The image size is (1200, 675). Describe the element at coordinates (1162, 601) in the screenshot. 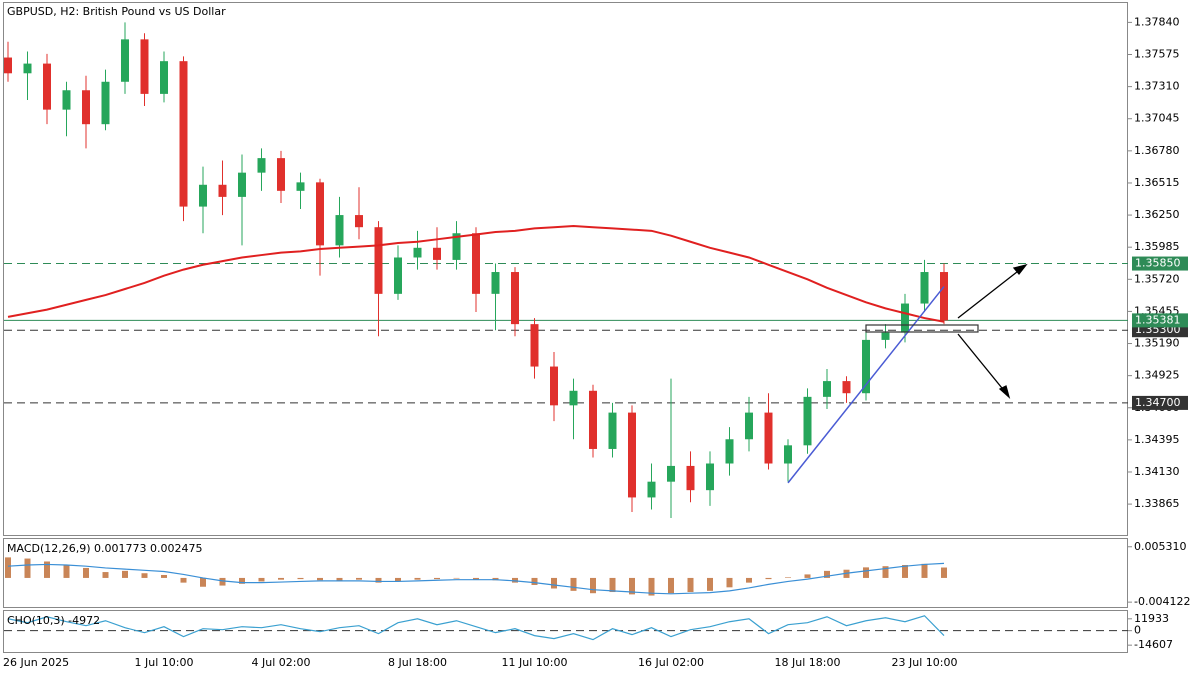

I see `y-tick-label: -0.004122` at that location.